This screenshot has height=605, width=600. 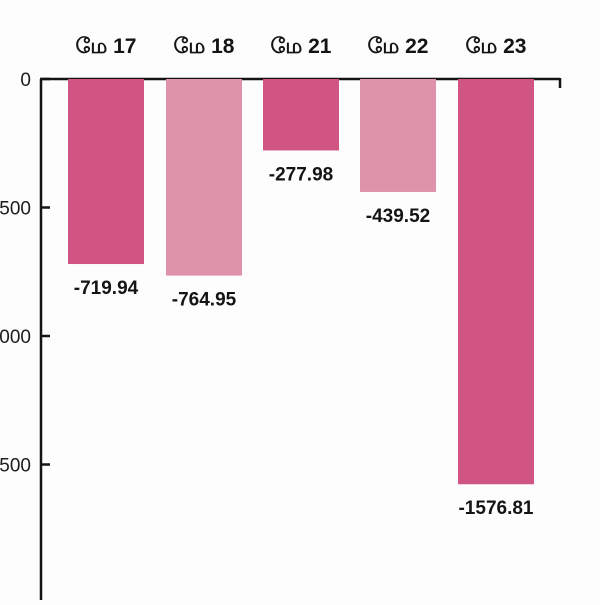 What do you see at coordinates (203, 46) in the screenshot?
I see `category-label: மே 18` at bounding box center [203, 46].